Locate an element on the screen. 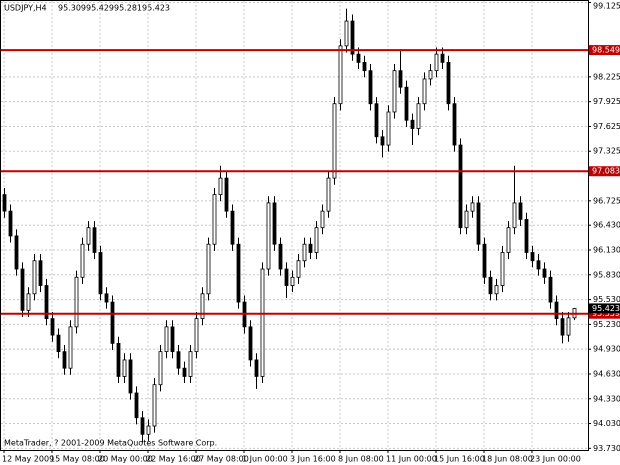  y-tick-label: 97.325 is located at coordinates (606, 151).